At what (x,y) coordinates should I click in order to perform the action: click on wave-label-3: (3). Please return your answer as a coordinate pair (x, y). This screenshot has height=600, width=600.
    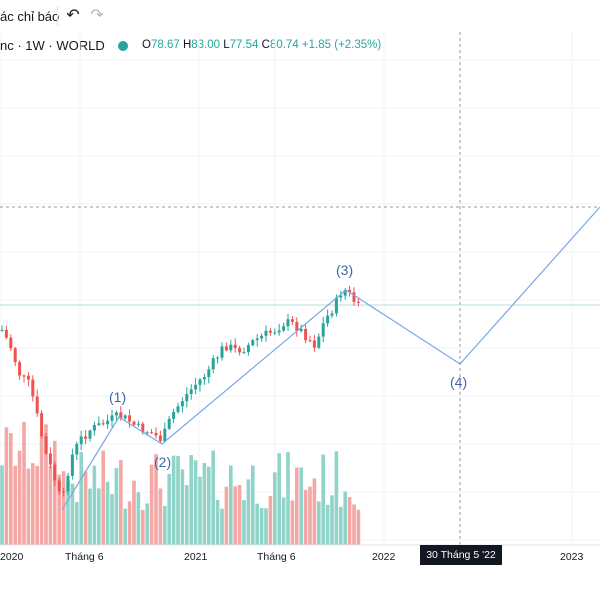
    Looking at the image, I should click on (345, 270).